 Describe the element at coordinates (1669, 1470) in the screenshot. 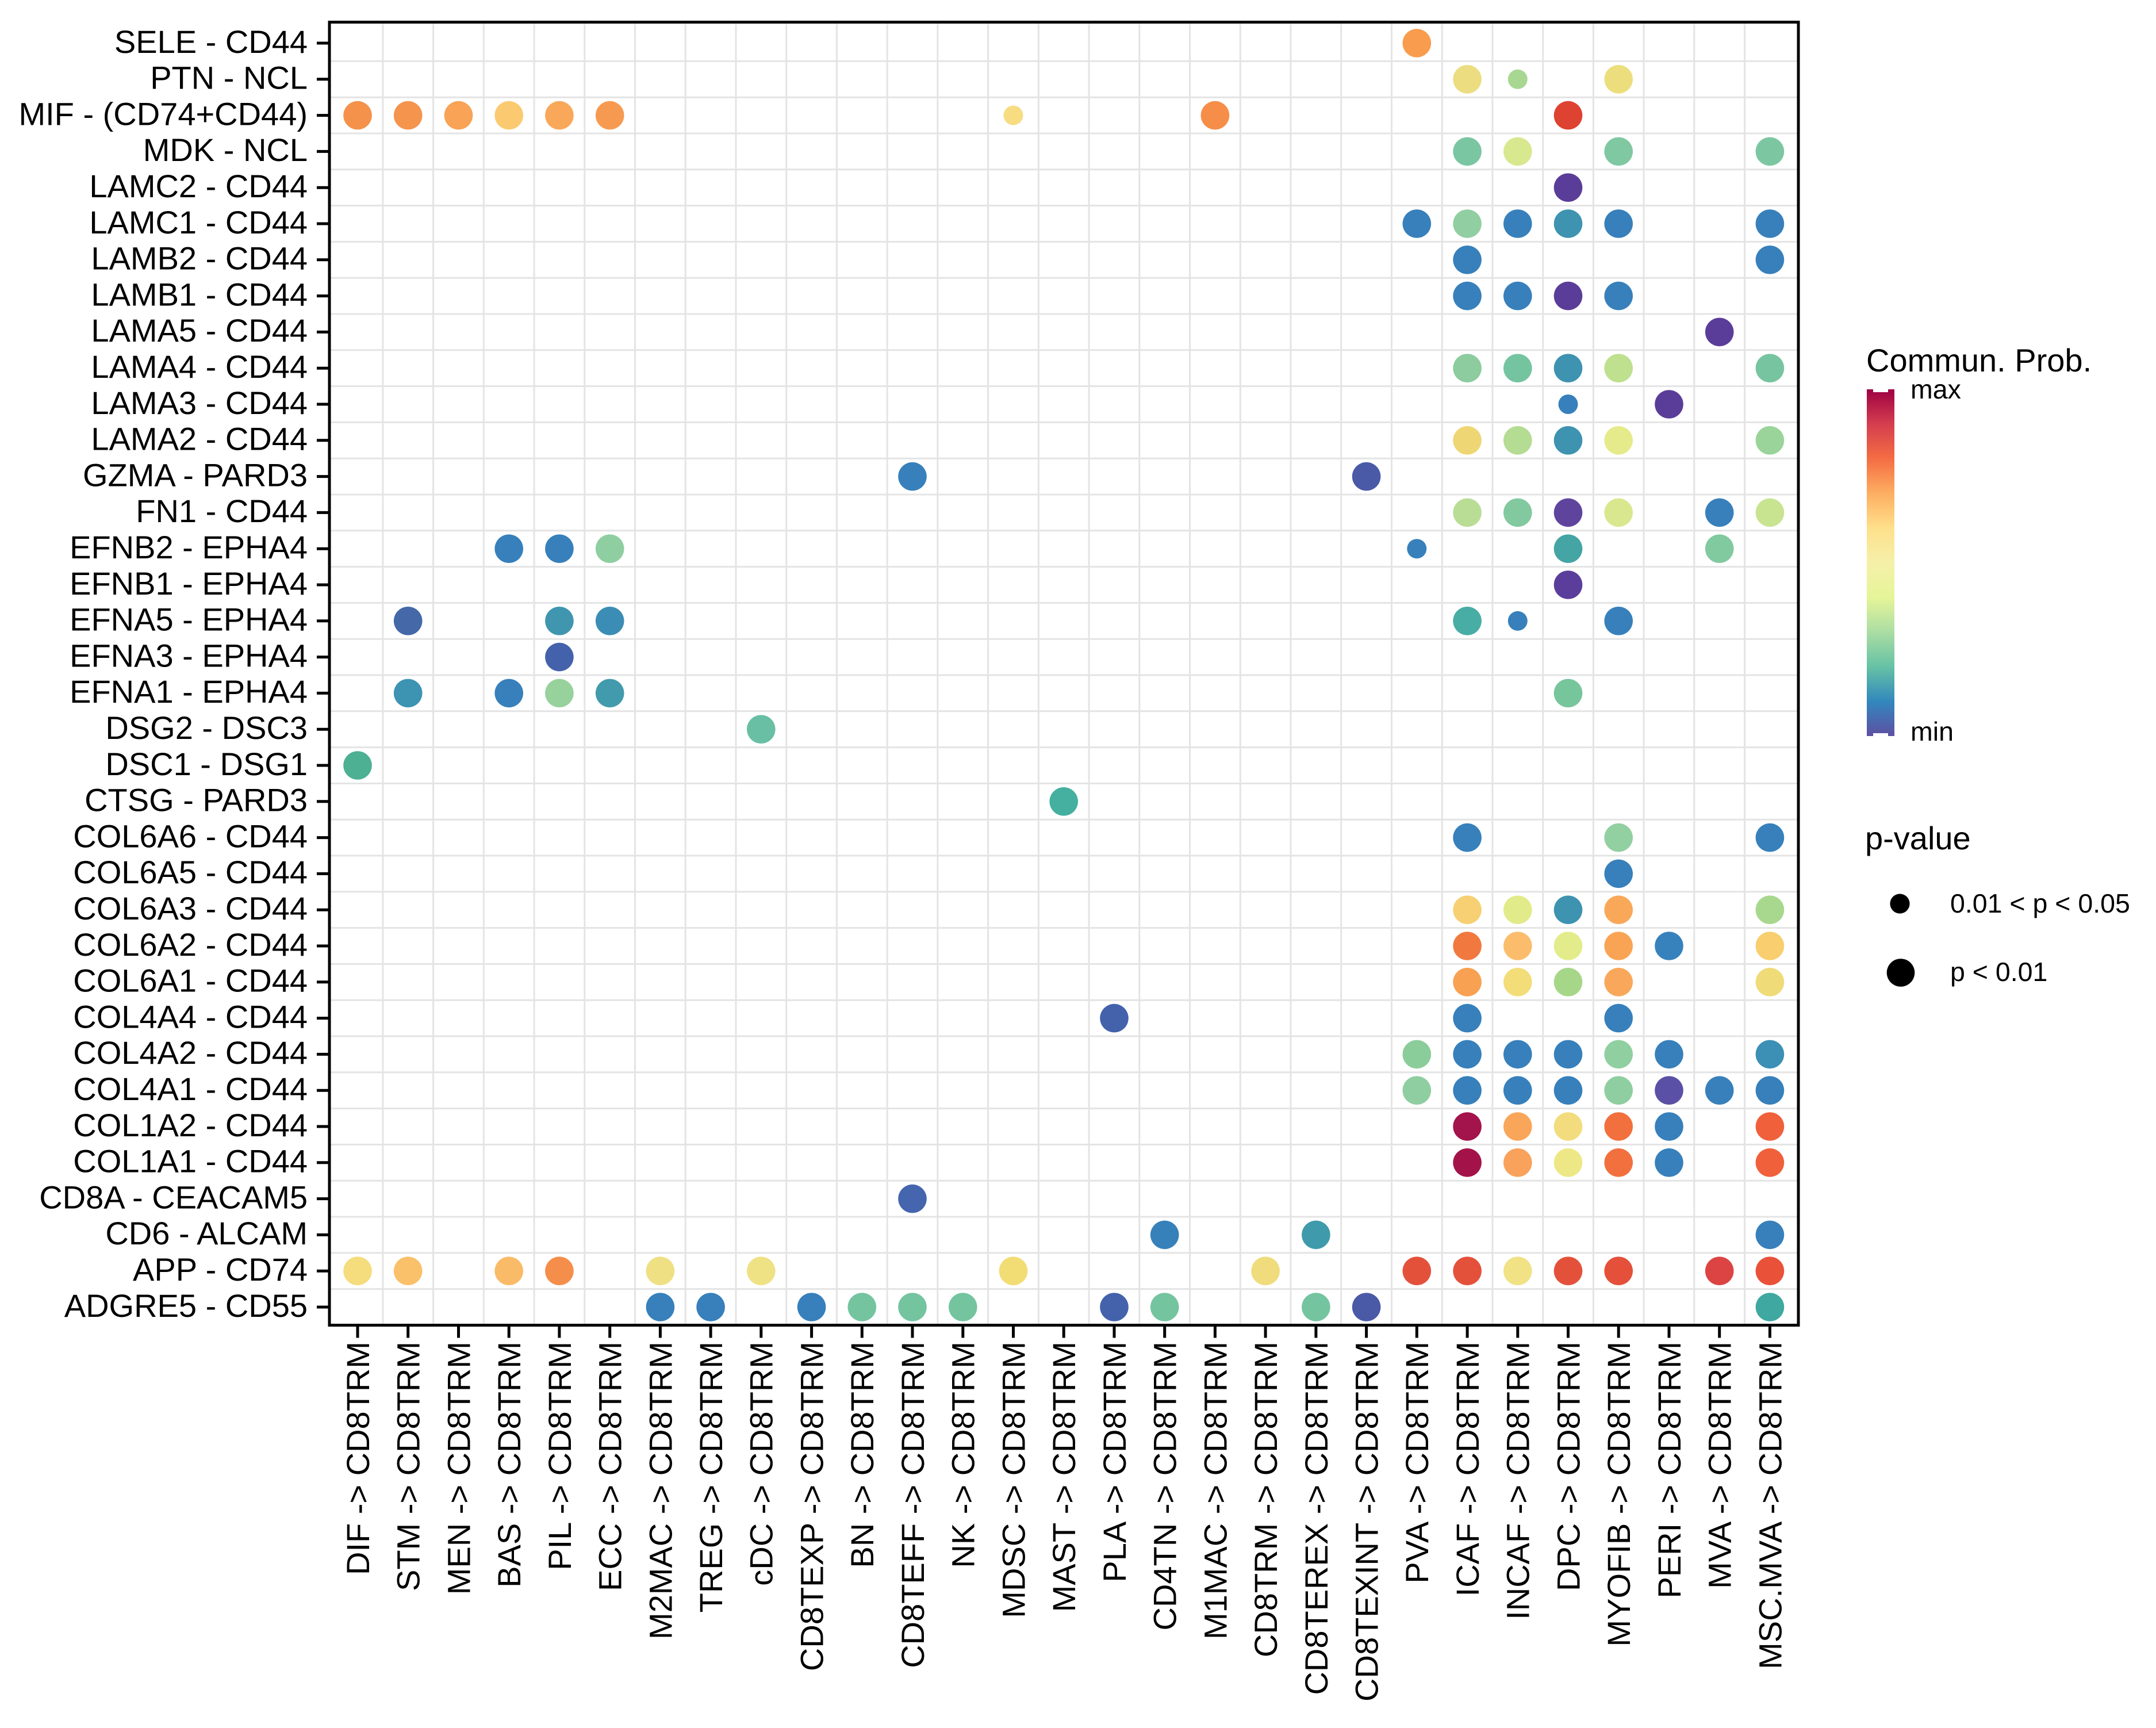

I see `svg-text: PERI -> CD8TRM` at that location.